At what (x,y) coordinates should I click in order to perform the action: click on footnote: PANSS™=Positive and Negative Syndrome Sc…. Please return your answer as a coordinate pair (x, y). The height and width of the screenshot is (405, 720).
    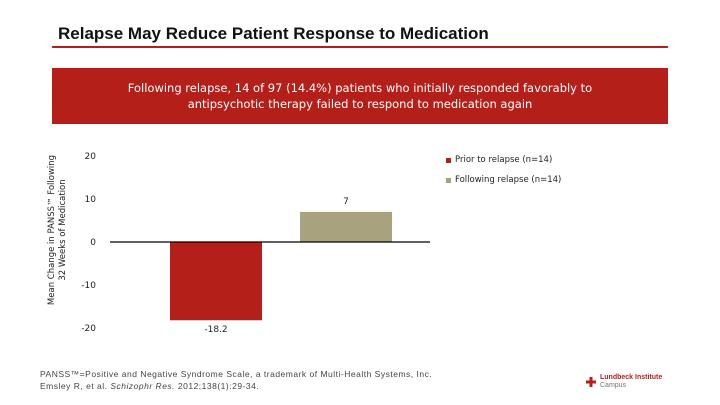
    Looking at the image, I should click on (236, 380).